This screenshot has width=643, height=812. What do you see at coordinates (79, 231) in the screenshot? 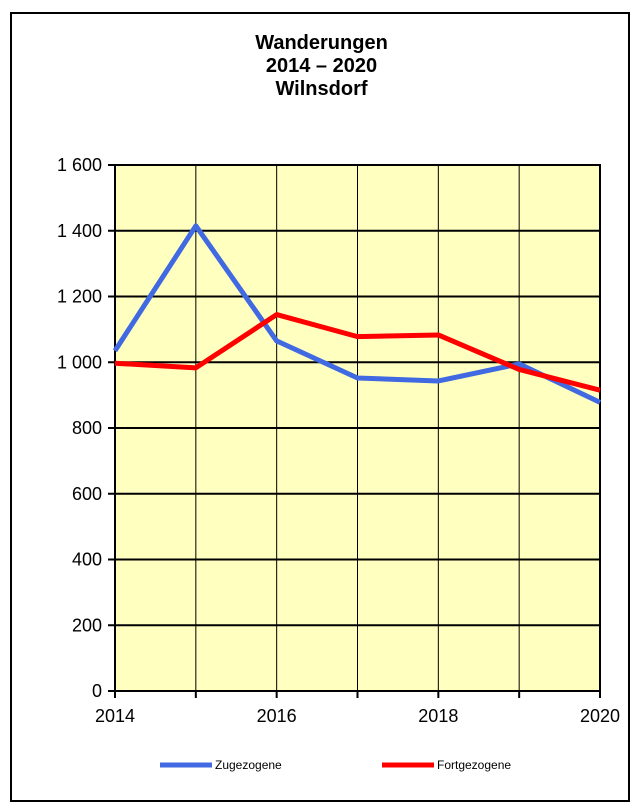
I see `y-tick-label: 1 400` at bounding box center [79, 231].